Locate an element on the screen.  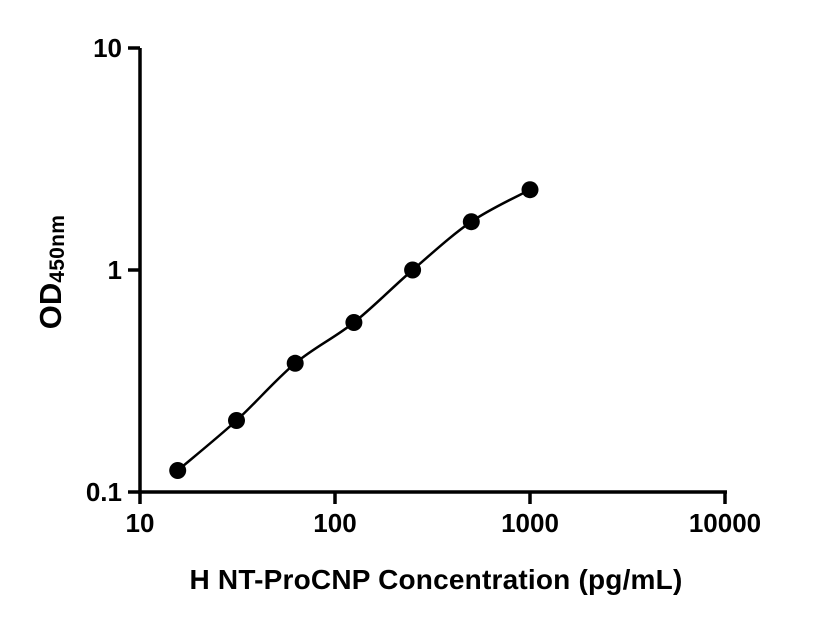
y-axis-title: OD450nm is located at coordinates (53, 272).